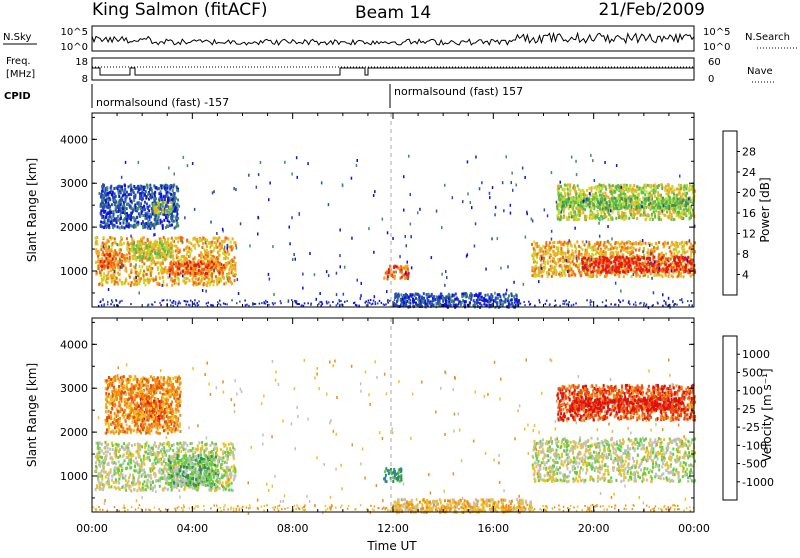  What do you see at coordinates (400, 39) in the screenshot?
I see `nsky-panel: N.Sky 10^5 10^0 10^5 10^0 N.Search` at bounding box center [400, 39].